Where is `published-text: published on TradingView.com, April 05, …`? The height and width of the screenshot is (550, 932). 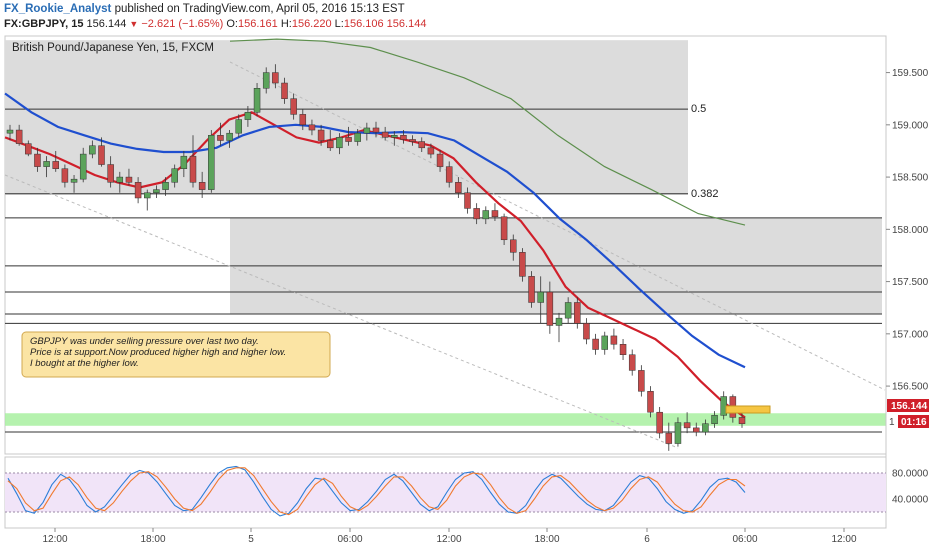
published-text: published on TradingView.com, April 05, … is located at coordinates (259, 9).